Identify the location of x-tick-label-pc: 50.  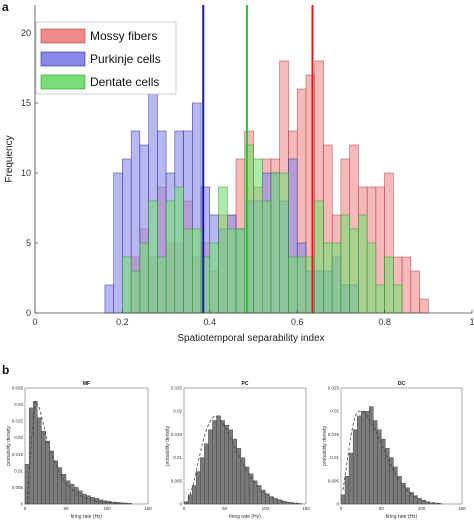
(225, 508).